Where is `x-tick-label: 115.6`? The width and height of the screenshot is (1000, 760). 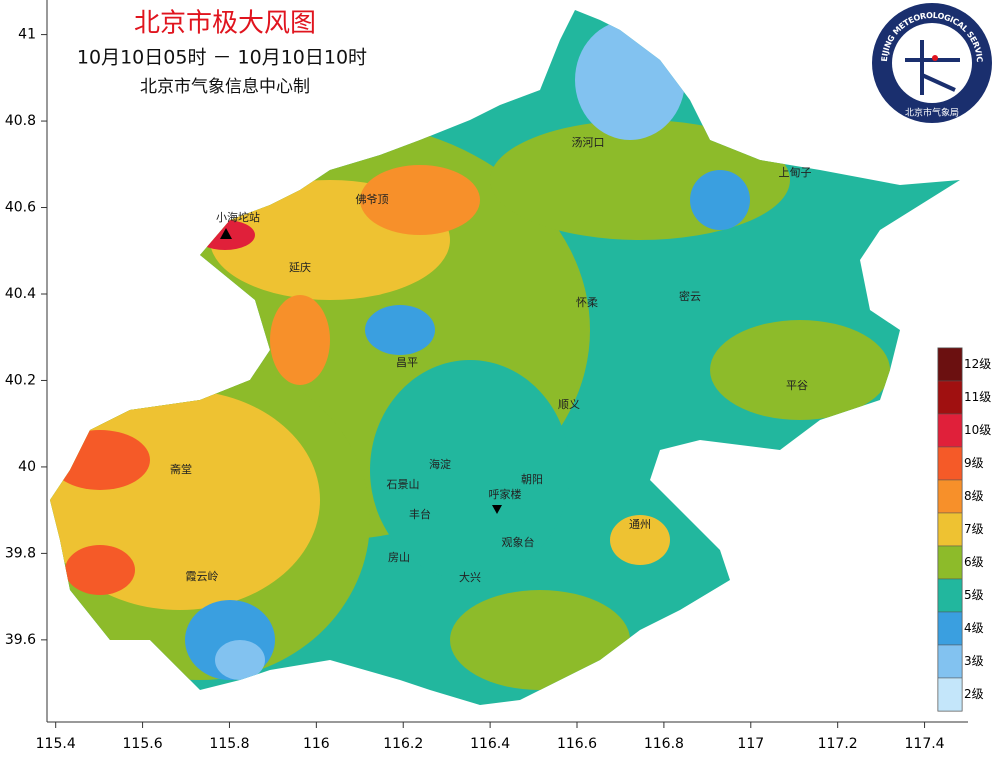
x-tick-label: 115.6 is located at coordinates (143, 744).